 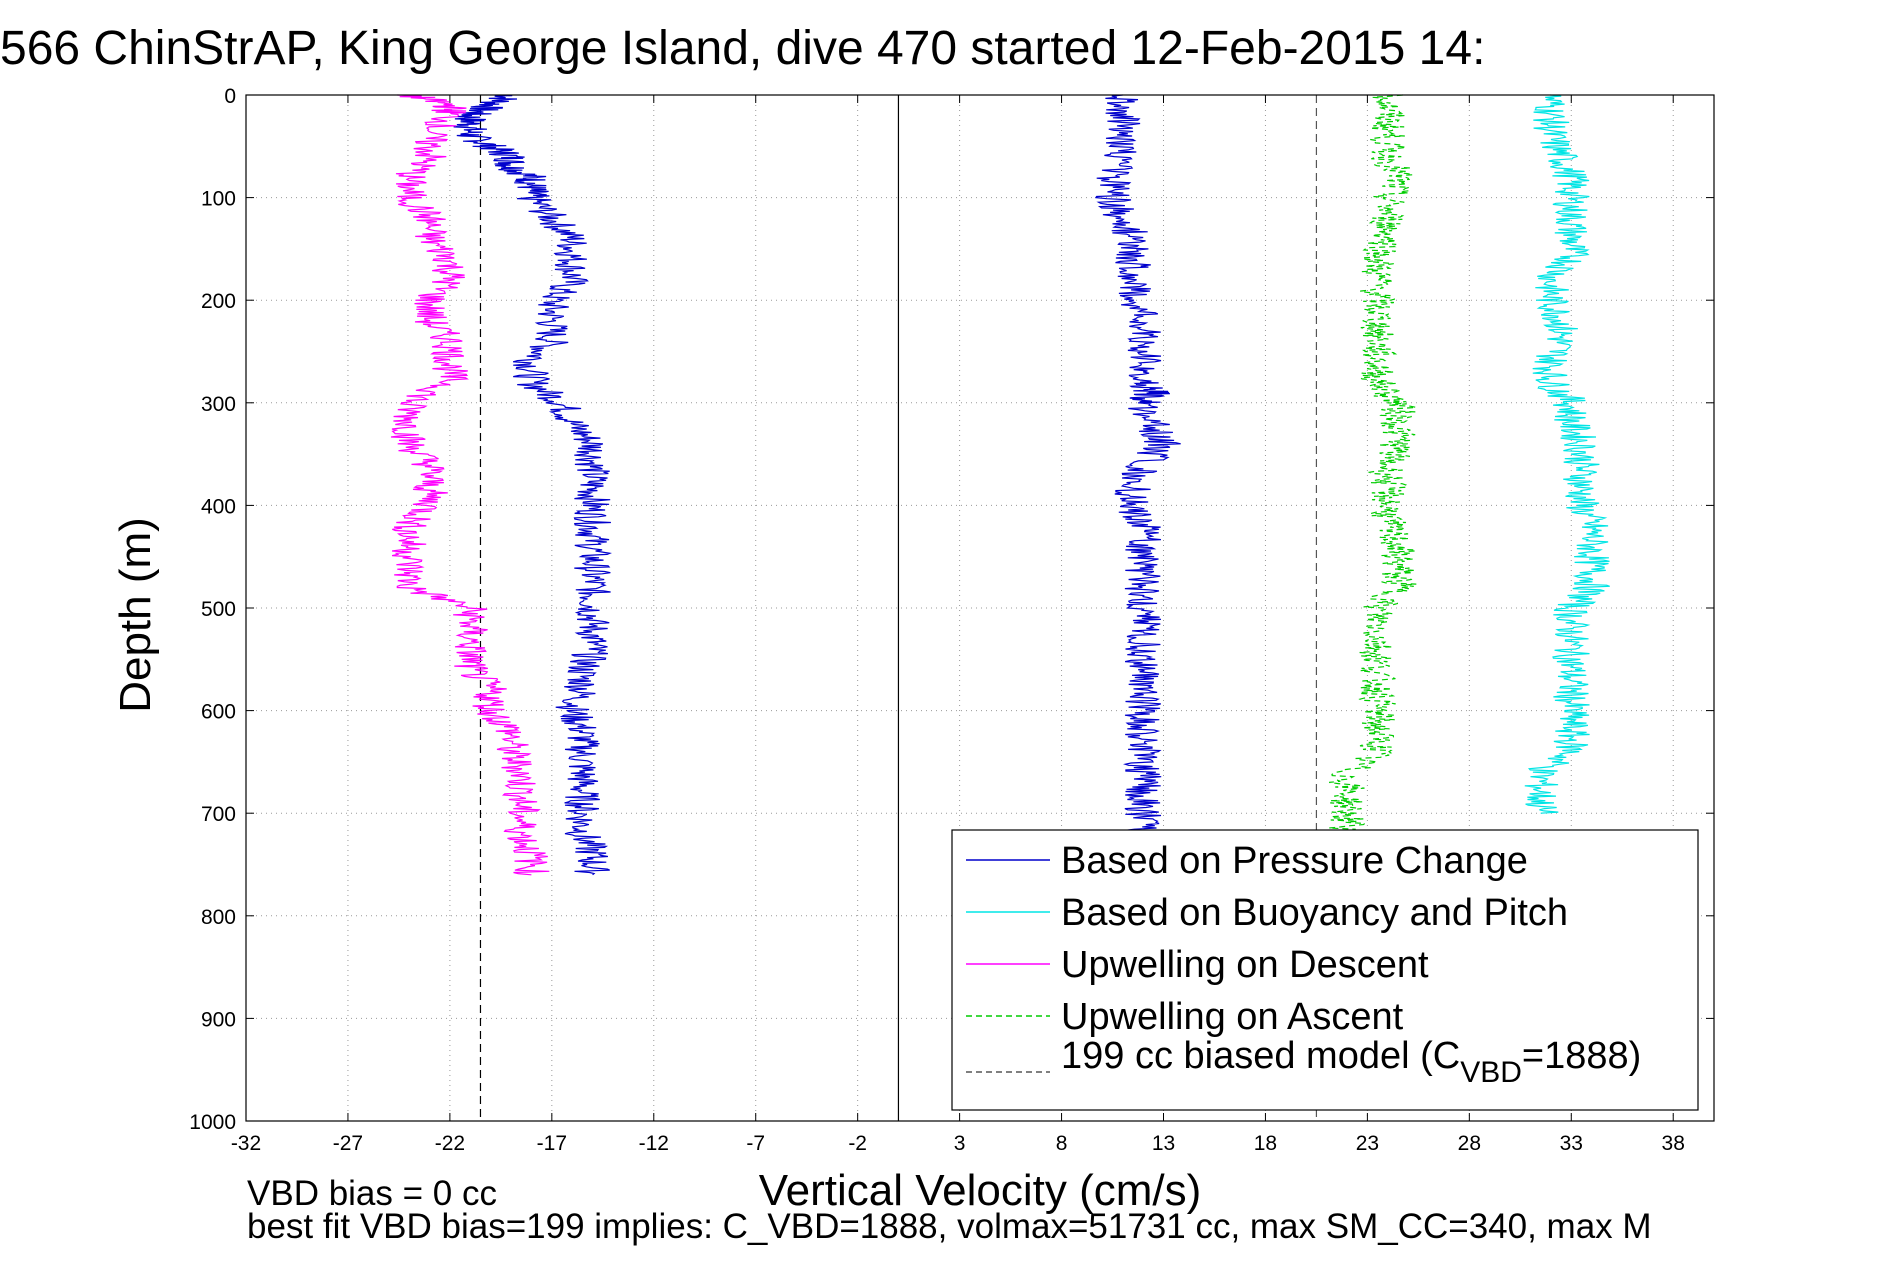 I want to click on legend-label-descent: Upwelling on Descent, so click(x=1245, y=965).